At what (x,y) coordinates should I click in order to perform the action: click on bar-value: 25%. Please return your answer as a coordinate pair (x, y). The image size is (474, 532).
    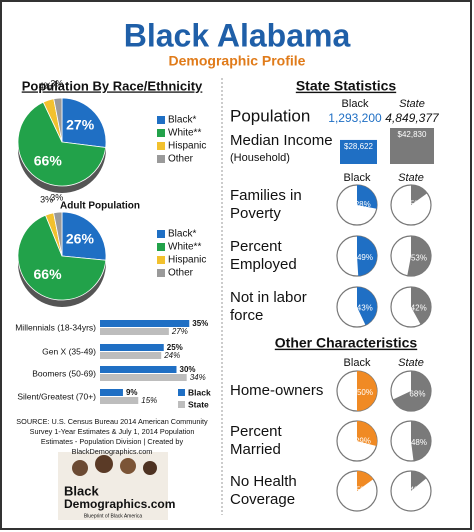
    Looking at the image, I should click on (175, 347).